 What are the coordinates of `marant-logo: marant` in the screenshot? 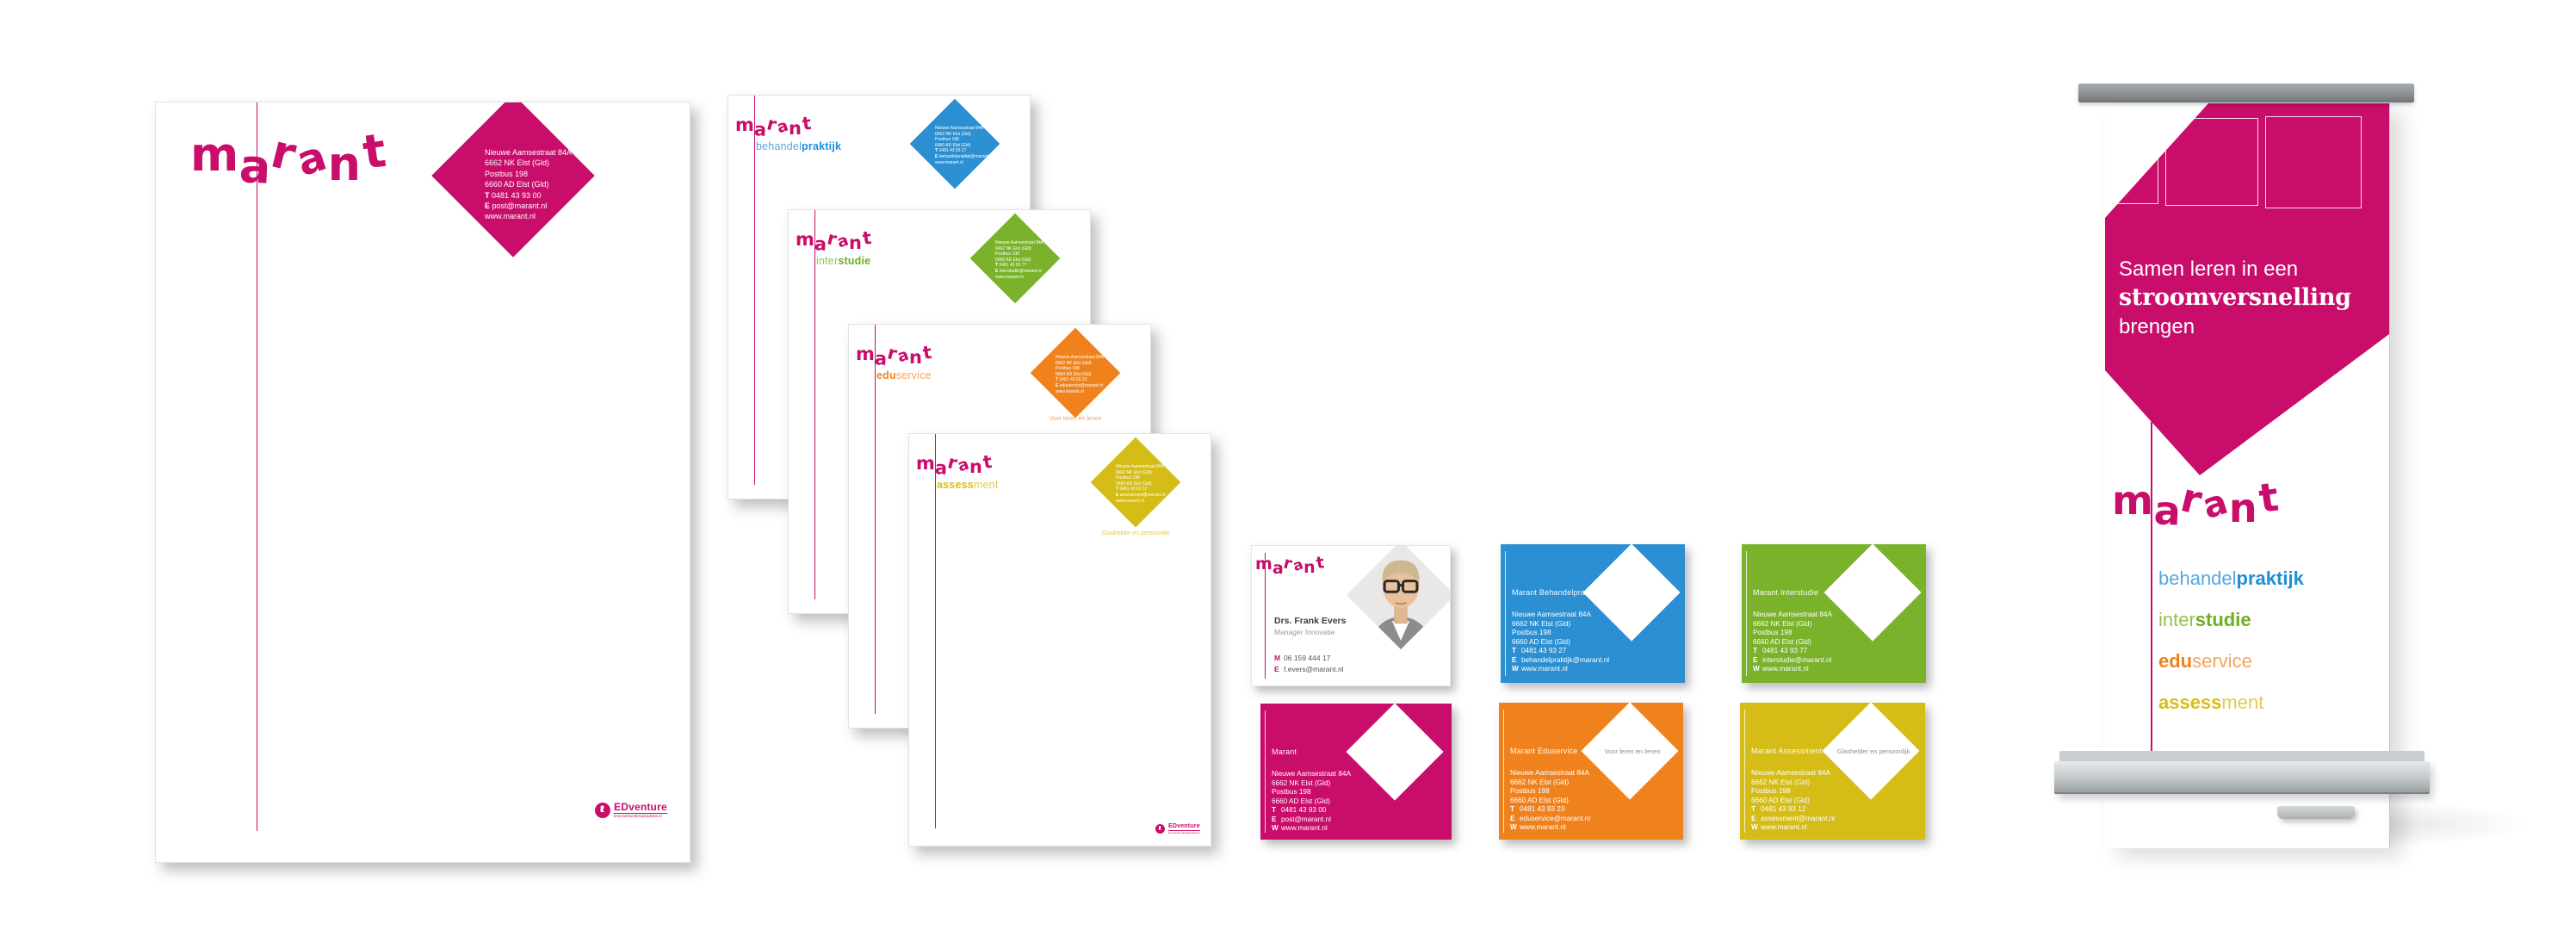 It's located at (835, 240).